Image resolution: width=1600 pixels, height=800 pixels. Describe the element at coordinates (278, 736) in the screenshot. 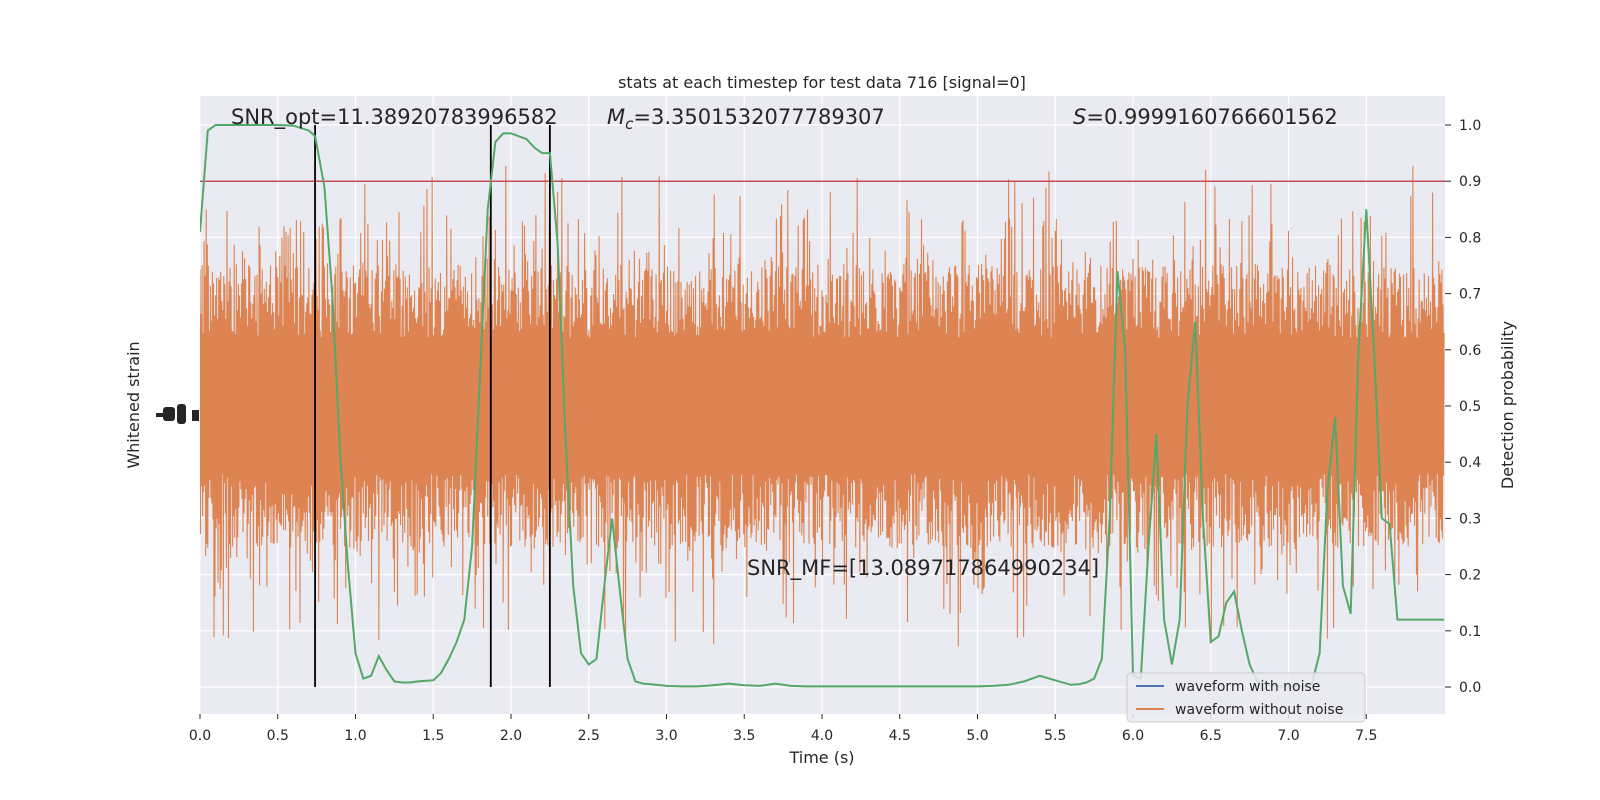

I see `x-tick-label: 0.5` at that location.